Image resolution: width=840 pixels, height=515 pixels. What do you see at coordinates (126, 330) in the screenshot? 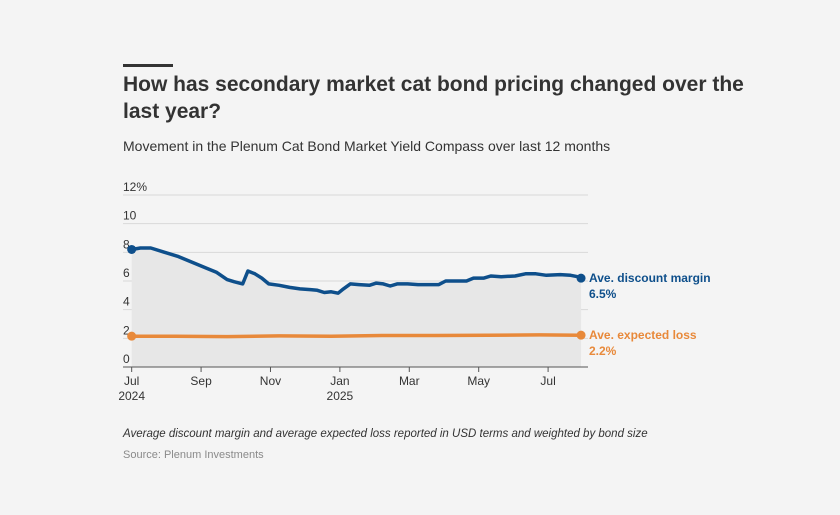
I see `y-tick-label: 2` at bounding box center [126, 330].